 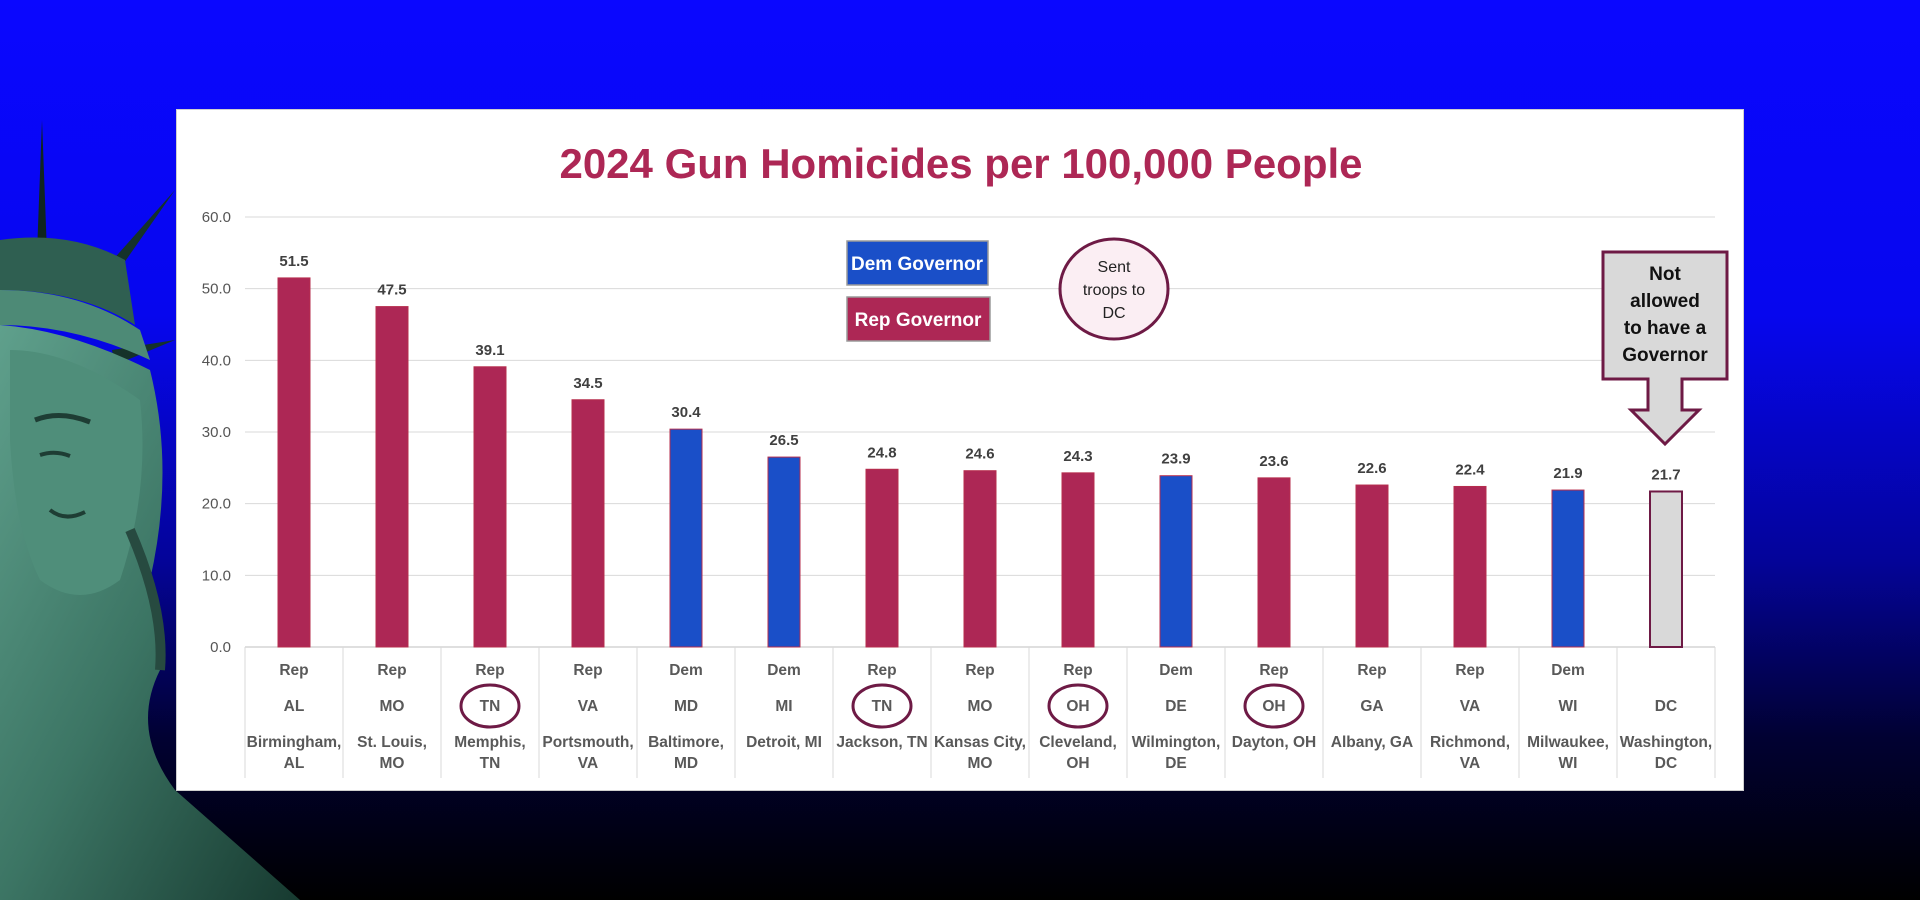 What do you see at coordinates (783, 440) in the screenshot?
I see `data-label: 26.5` at bounding box center [783, 440].